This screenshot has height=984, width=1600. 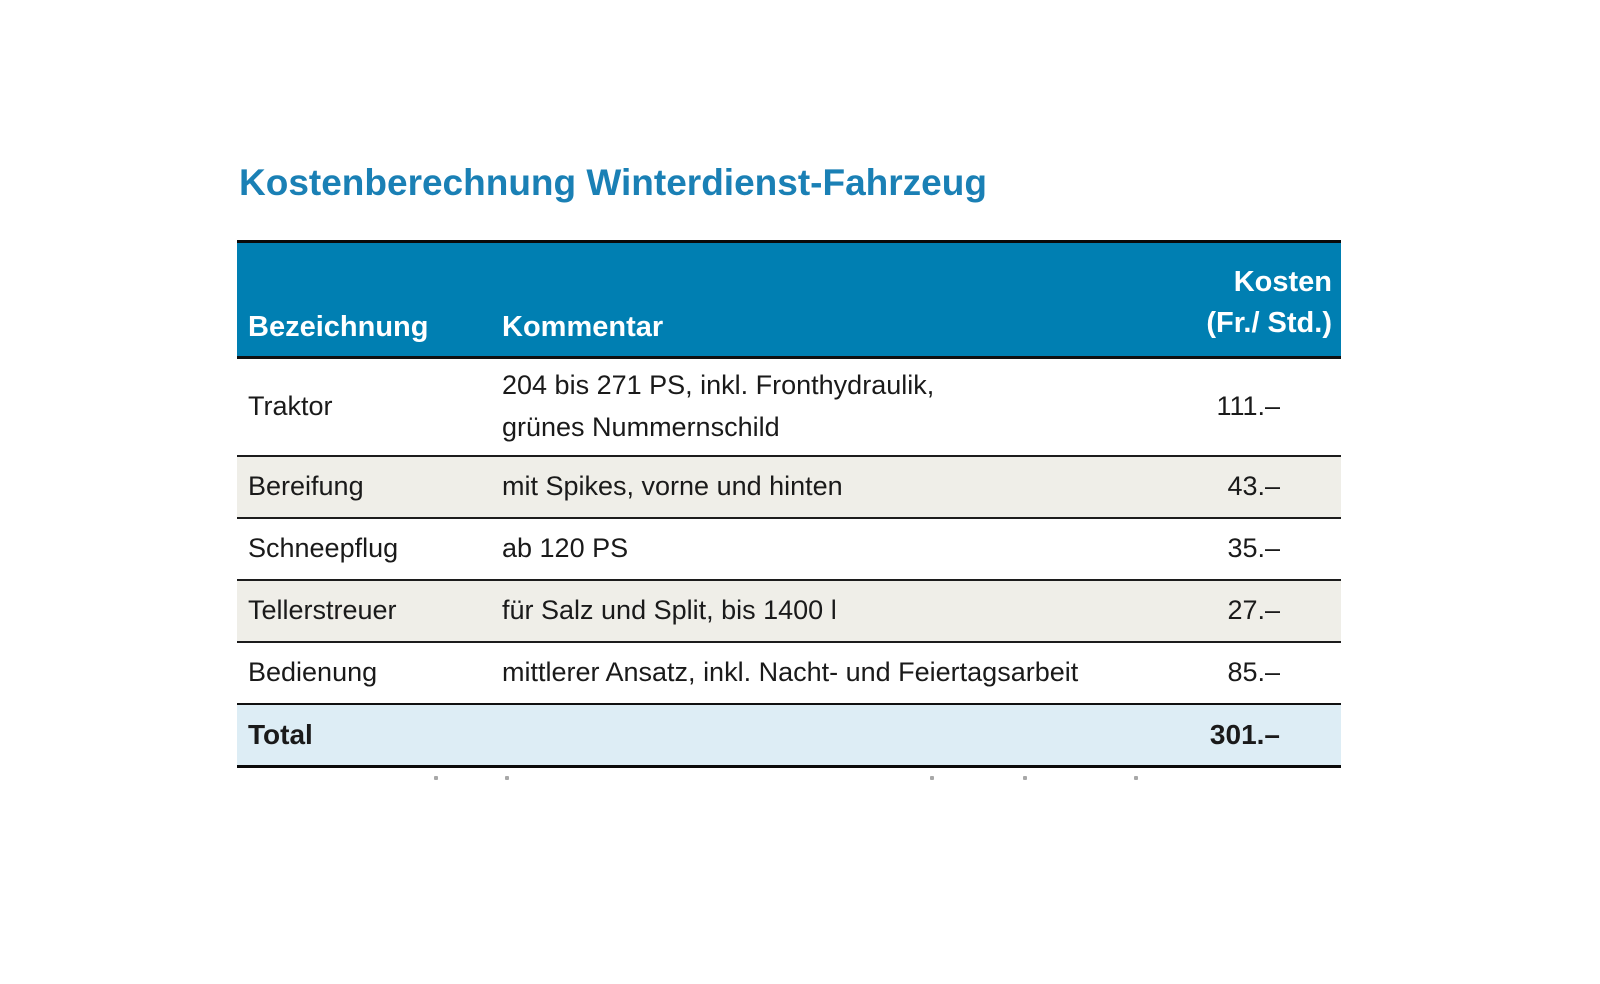 What do you see at coordinates (1244, 734) in the screenshot?
I see `total-kosten: 301.–` at bounding box center [1244, 734].